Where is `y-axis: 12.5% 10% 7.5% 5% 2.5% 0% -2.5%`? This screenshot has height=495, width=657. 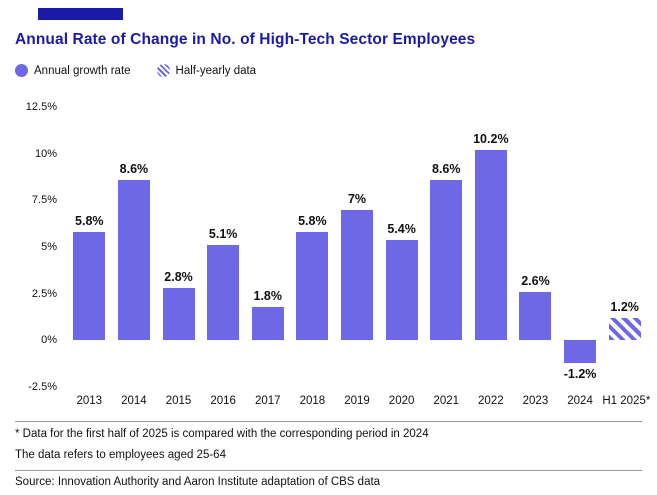
y-axis: 12.5% 10% 7.5% 5% 2.5% 0% -2.5% is located at coordinates (36, 247).